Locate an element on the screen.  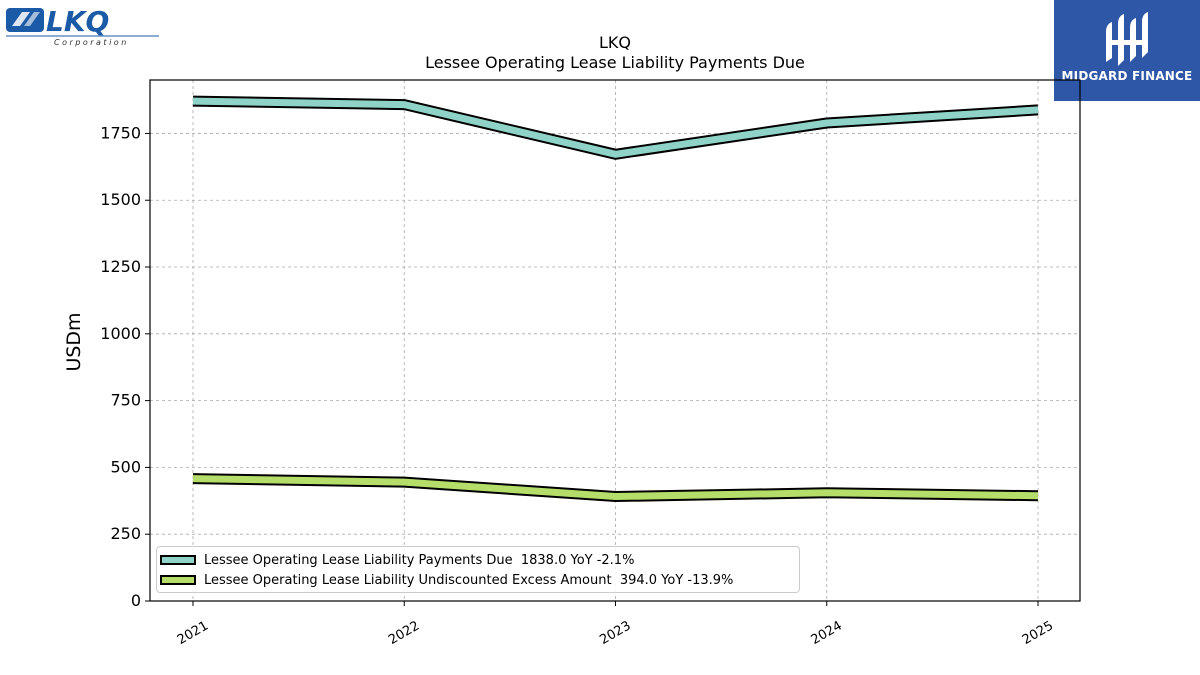
lkq-emblem-icon is located at coordinates (25, 20).